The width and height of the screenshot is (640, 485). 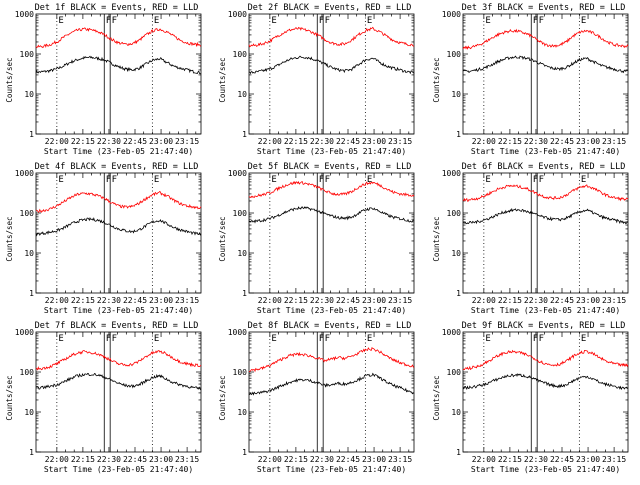 I want to click on chart-title: Det 3f BLACK = Events, RED = LLD, so click(x=544, y=8).